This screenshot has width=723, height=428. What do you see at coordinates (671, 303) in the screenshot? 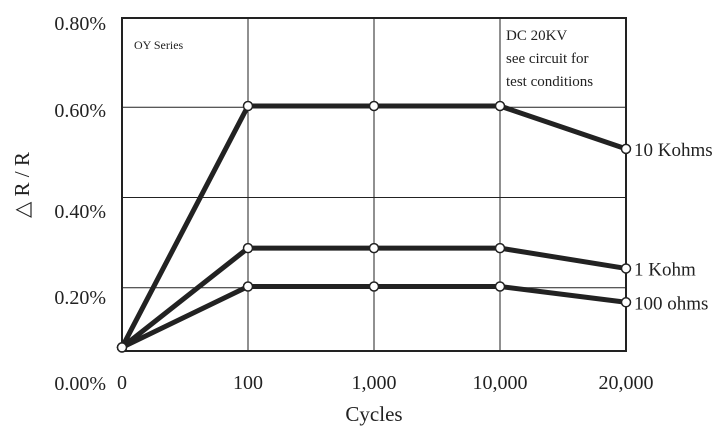
I see `series-label-2: 100 ohms` at bounding box center [671, 303].